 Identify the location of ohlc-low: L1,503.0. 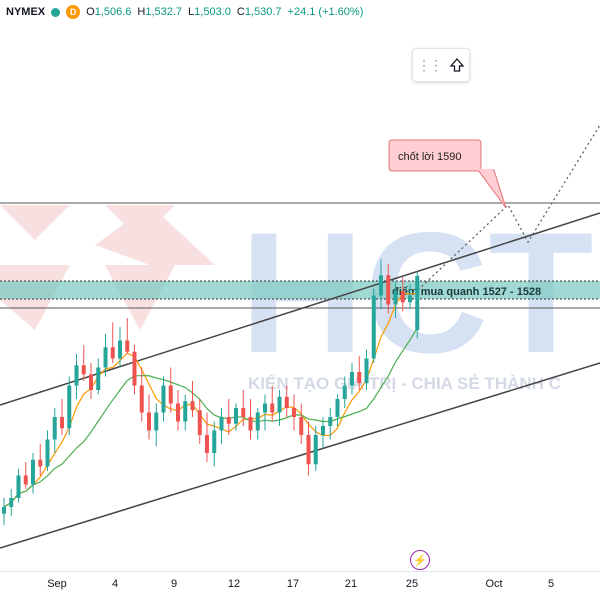
(209, 12).